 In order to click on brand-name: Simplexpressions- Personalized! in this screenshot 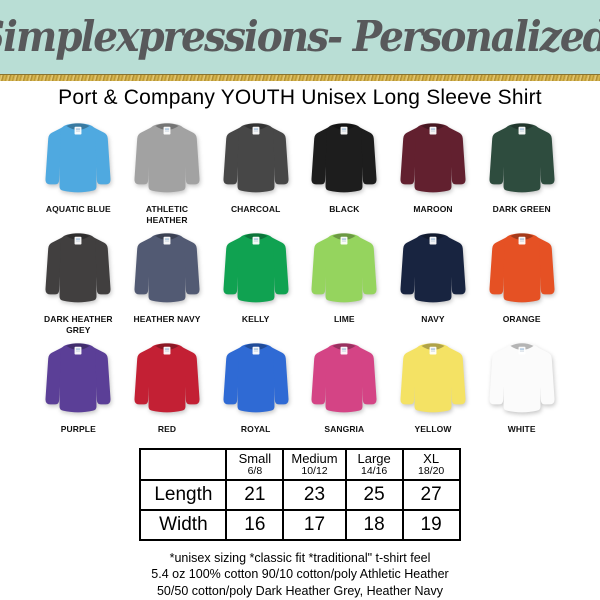, I will do `click(300, 37)`.